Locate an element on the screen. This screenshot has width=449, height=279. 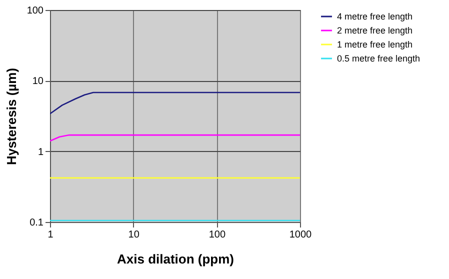
legend-label: 1 metre free length is located at coordinates (375, 45).